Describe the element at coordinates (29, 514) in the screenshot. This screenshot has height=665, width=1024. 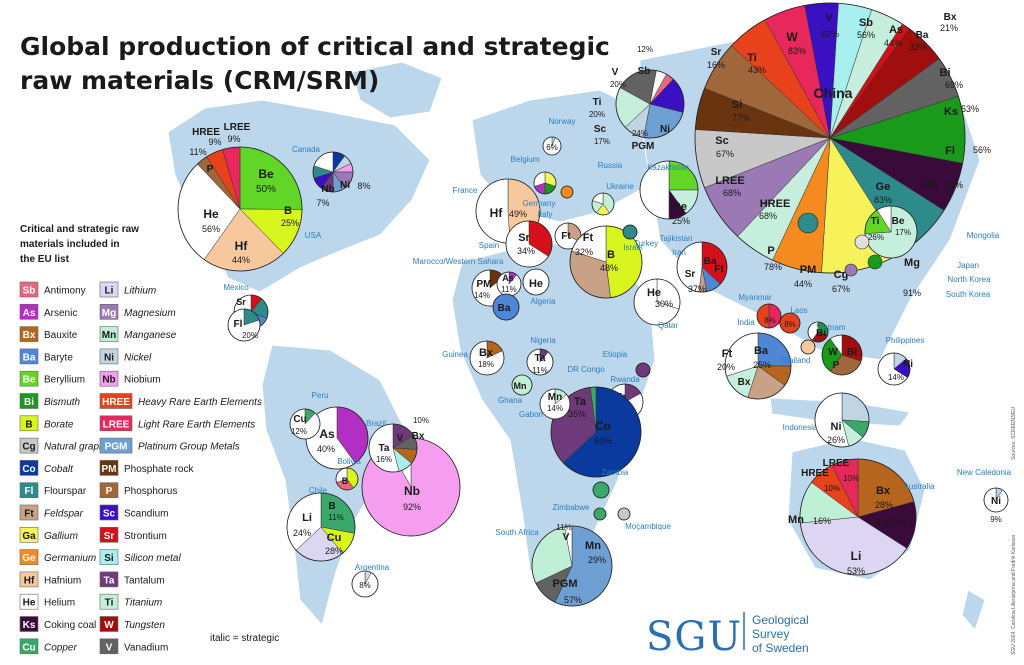
I see `legend-symbol: Ft` at that location.